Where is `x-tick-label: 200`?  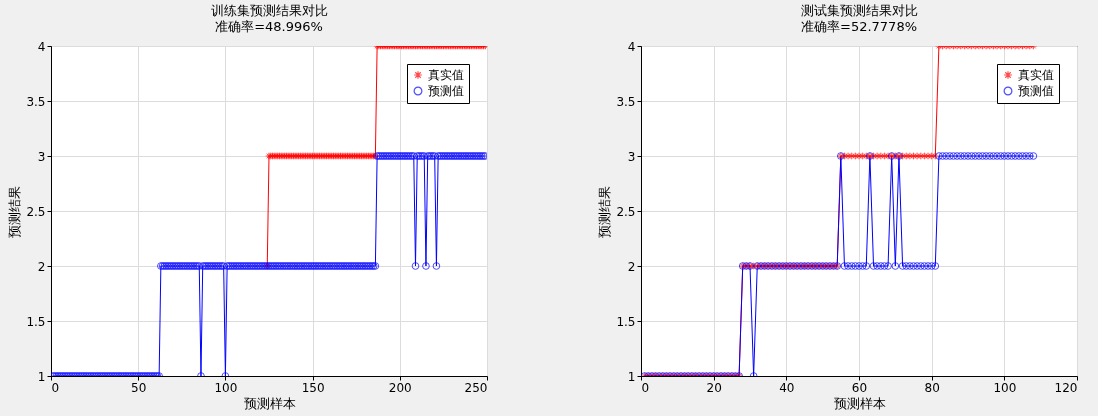
x-tick-label: 200 is located at coordinates (400, 387).